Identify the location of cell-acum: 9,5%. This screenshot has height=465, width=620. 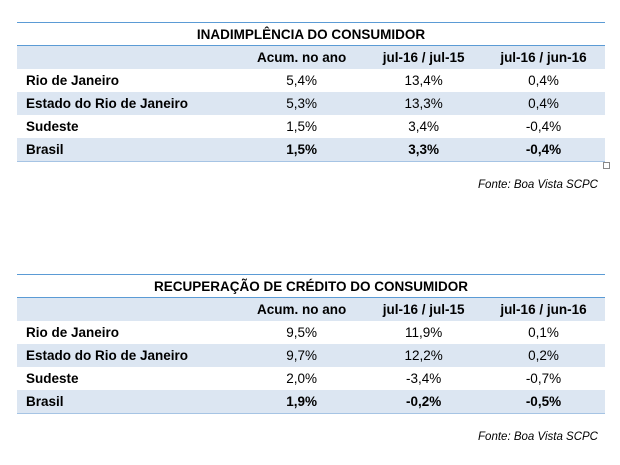
(302, 332).